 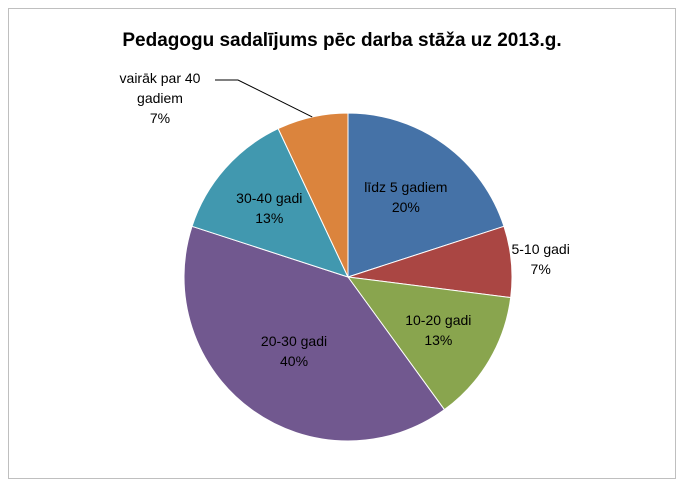 I want to click on data-label: 30-40 gadi 13%, so click(x=269, y=208).